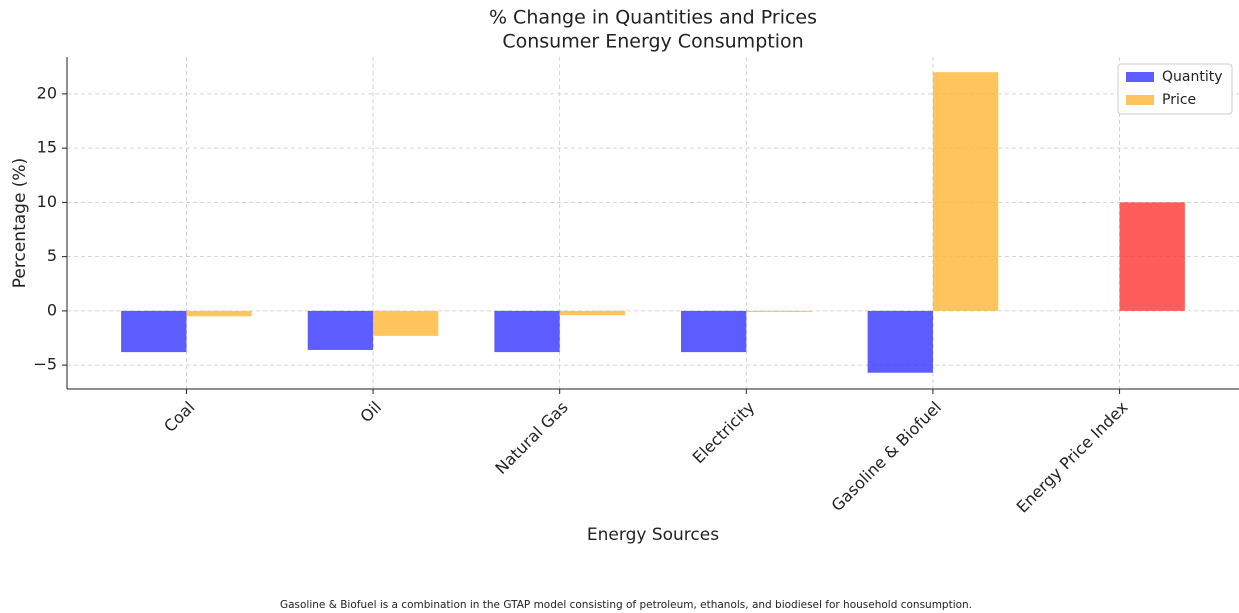 This screenshot has width=1239, height=613. Describe the element at coordinates (47, 147) in the screenshot. I see `y-tick-label: 15` at that location.